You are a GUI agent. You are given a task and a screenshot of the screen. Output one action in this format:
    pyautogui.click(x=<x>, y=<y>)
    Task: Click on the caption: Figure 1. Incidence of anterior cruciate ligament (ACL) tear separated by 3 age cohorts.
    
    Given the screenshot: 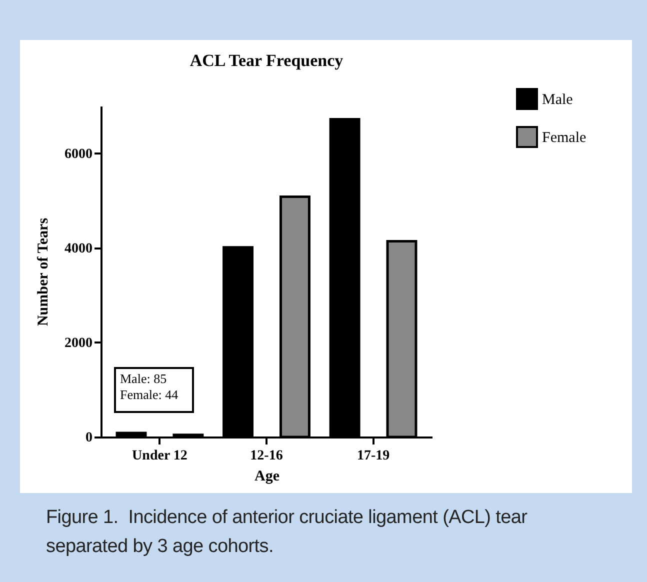 What is the action you would take?
    pyautogui.click(x=287, y=532)
    